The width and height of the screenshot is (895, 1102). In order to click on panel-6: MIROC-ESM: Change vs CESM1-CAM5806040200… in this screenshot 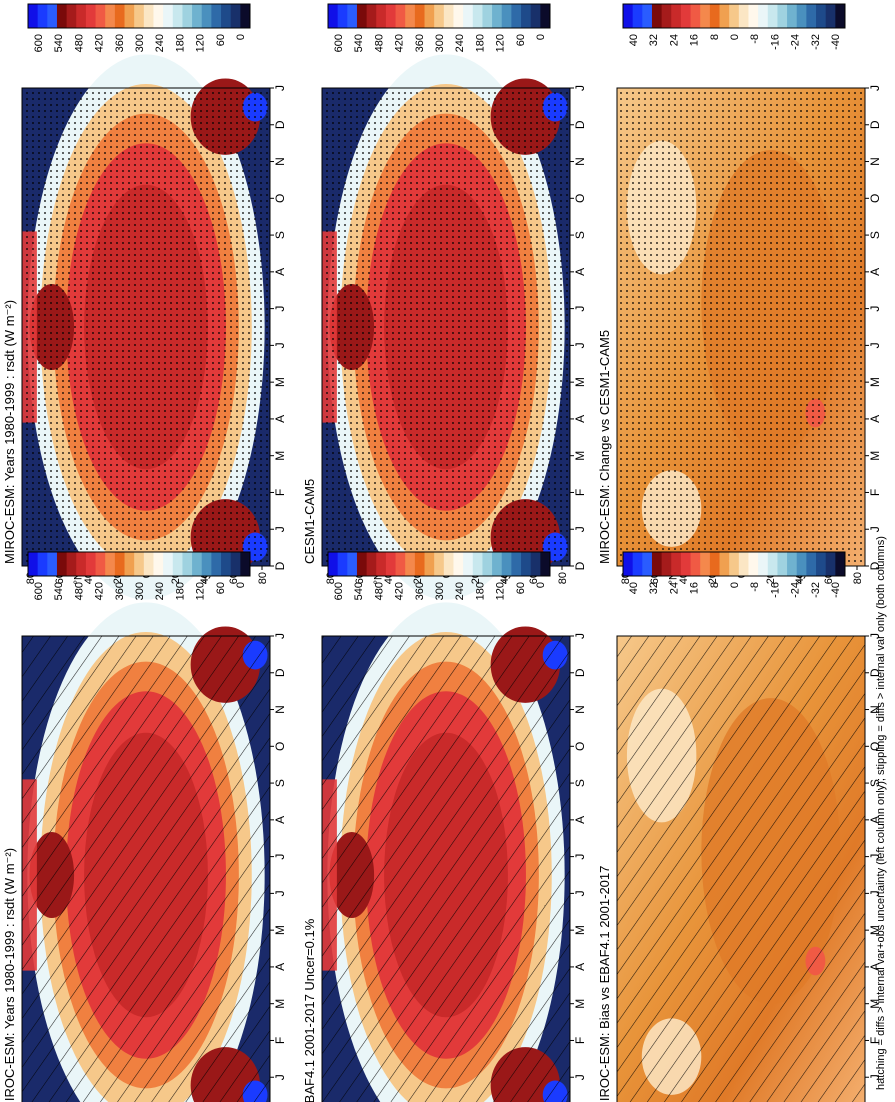, I will do `click(739, 334)`.